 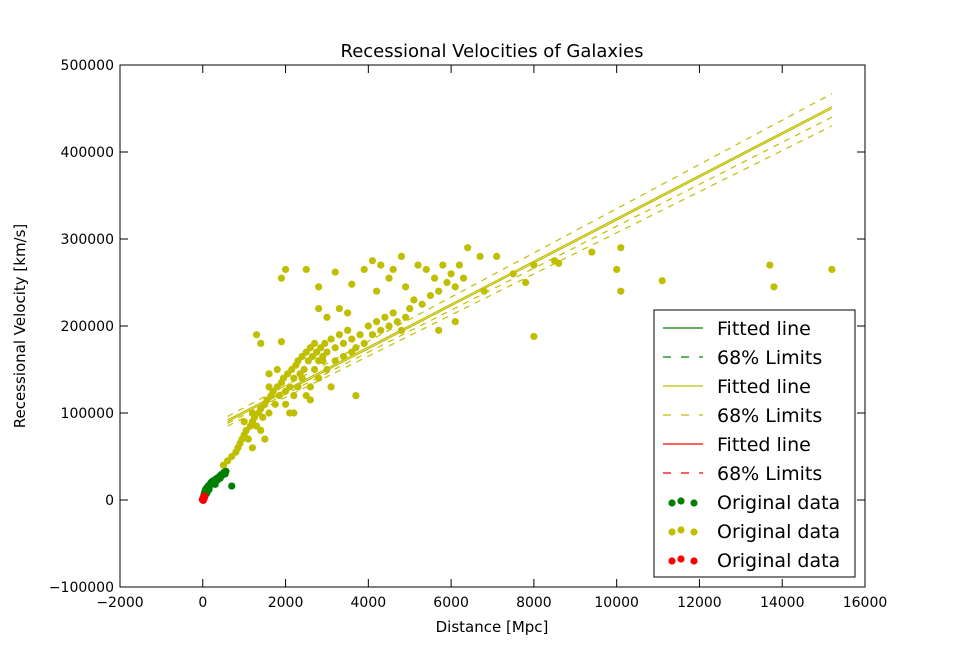 What do you see at coordinates (778, 503) in the screenshot?
I see `legend-label-6: Original data` at bounding box center [778, 503].